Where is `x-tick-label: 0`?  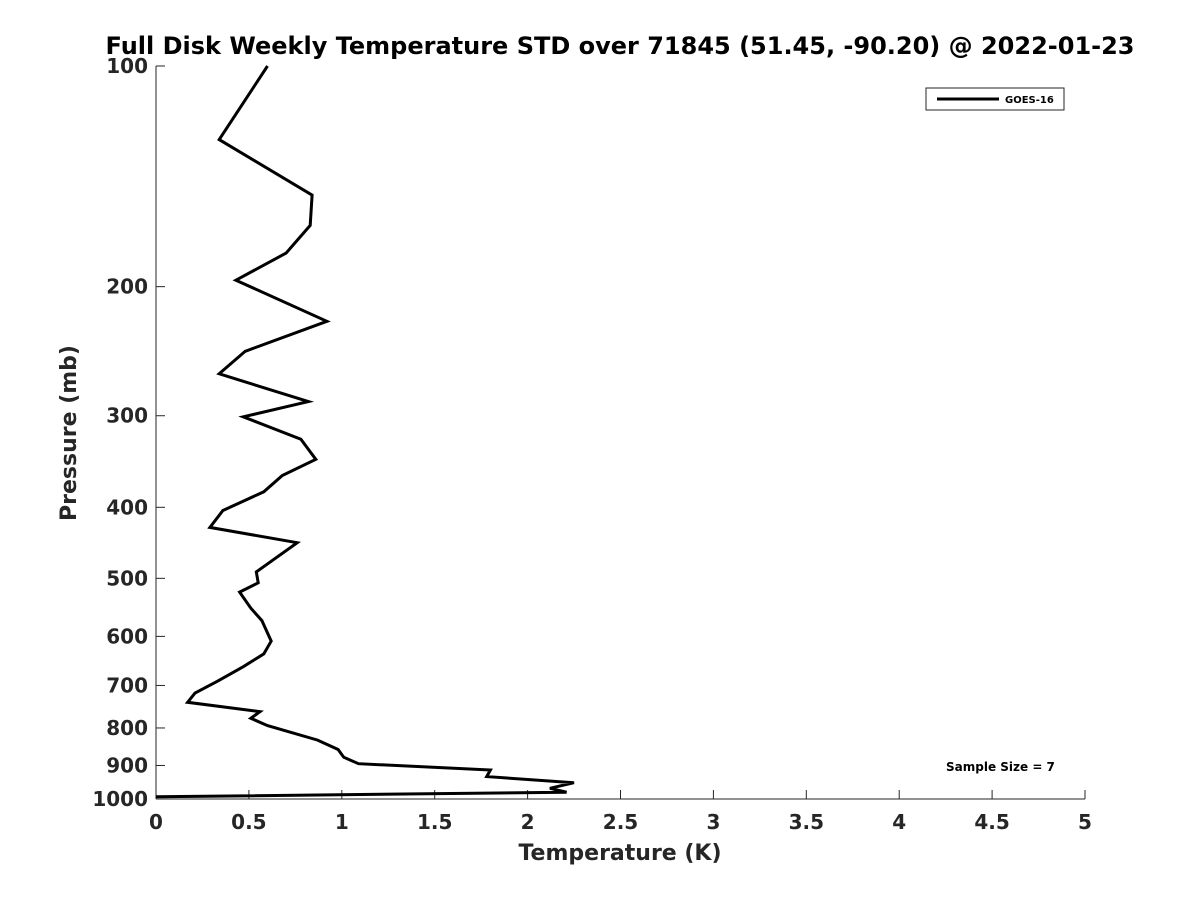 x-tick-label: 0 is located at coordinates (156, 822).